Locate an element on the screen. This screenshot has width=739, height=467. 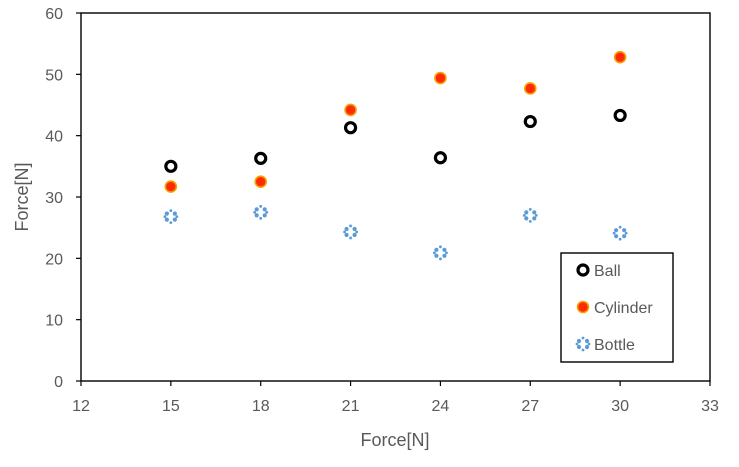
legend-items: Ball Cylinder Bottle is located at coordinates (614, 308).